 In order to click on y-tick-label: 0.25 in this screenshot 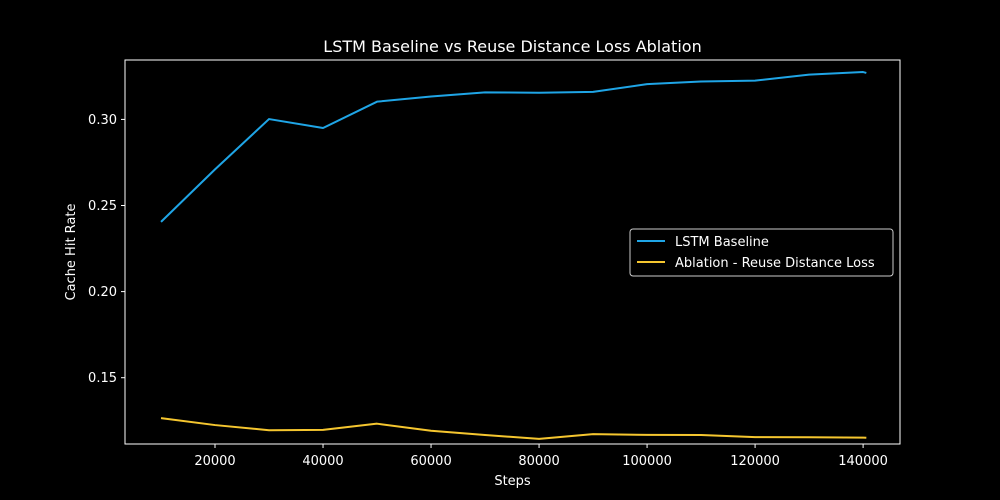, I will do `click(102, 206)`.